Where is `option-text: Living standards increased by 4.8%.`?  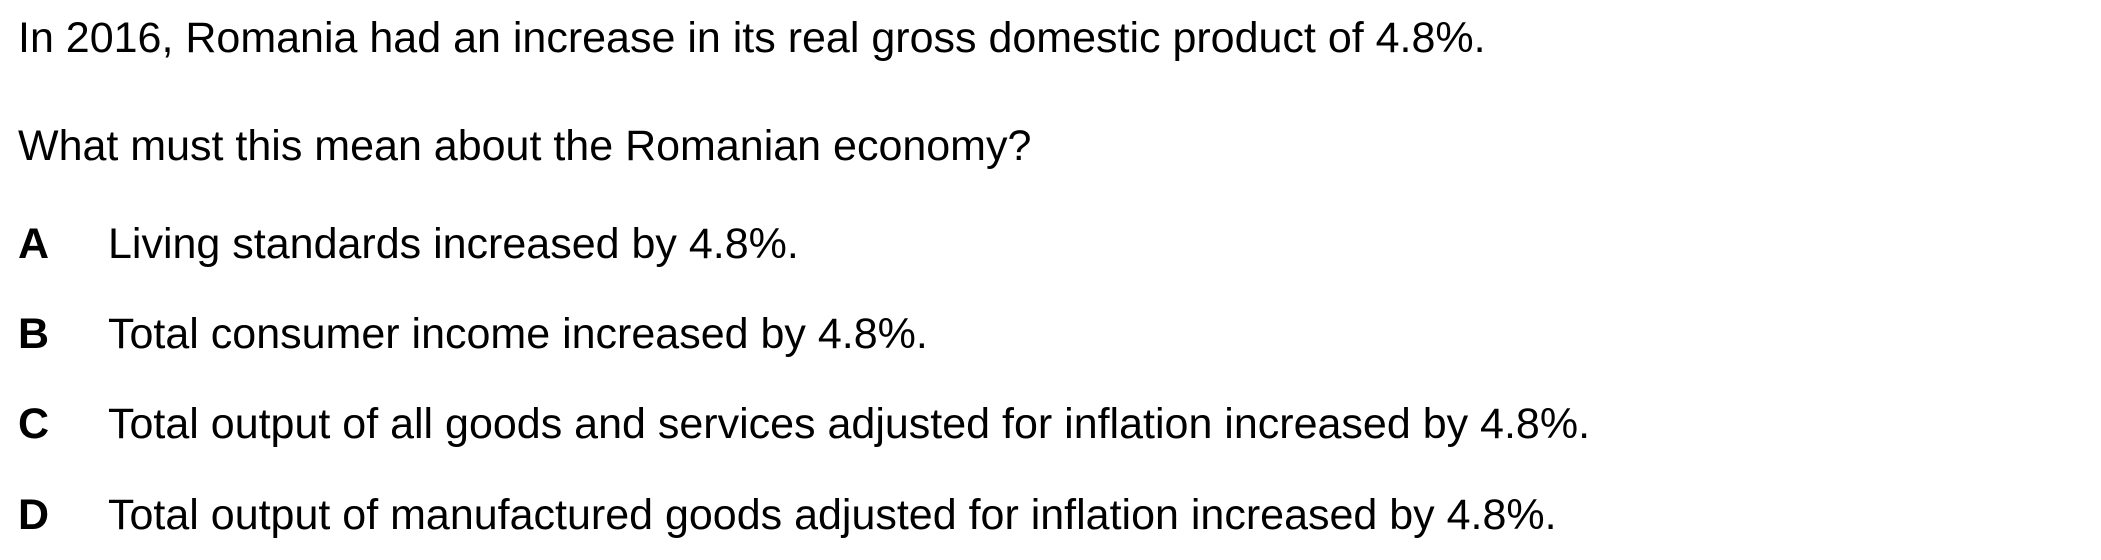 option-text: Living standards increased by 4.8%. is located at coordinates (453, 244).